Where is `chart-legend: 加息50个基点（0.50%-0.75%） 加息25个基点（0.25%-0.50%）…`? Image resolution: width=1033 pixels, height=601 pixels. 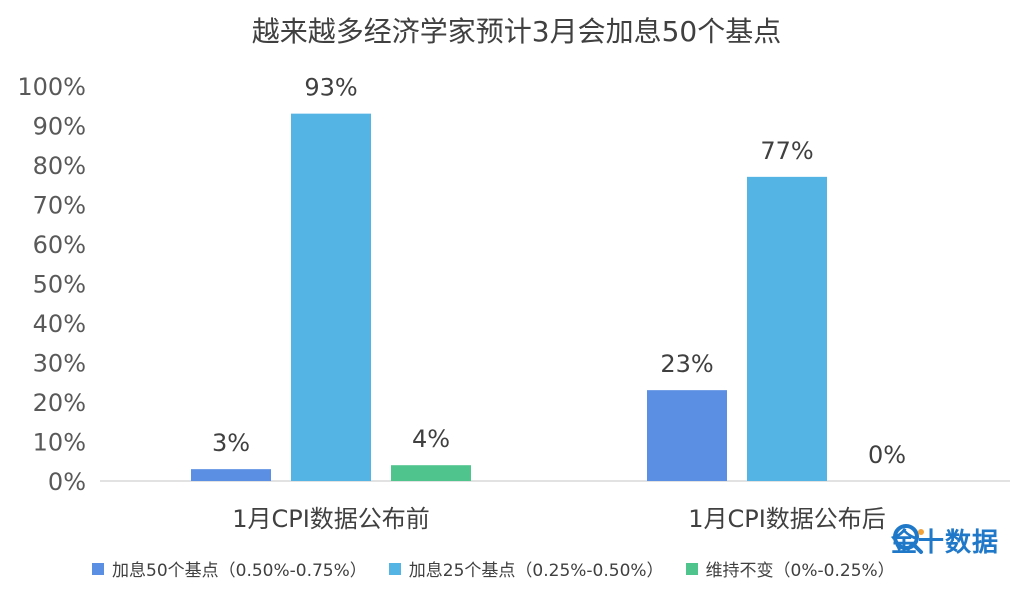
chart-legend: 加息50个基点（0.50%-0.75%） 加息25个基点（0.25%-0.50%）… is located at coordinates (493, 568).